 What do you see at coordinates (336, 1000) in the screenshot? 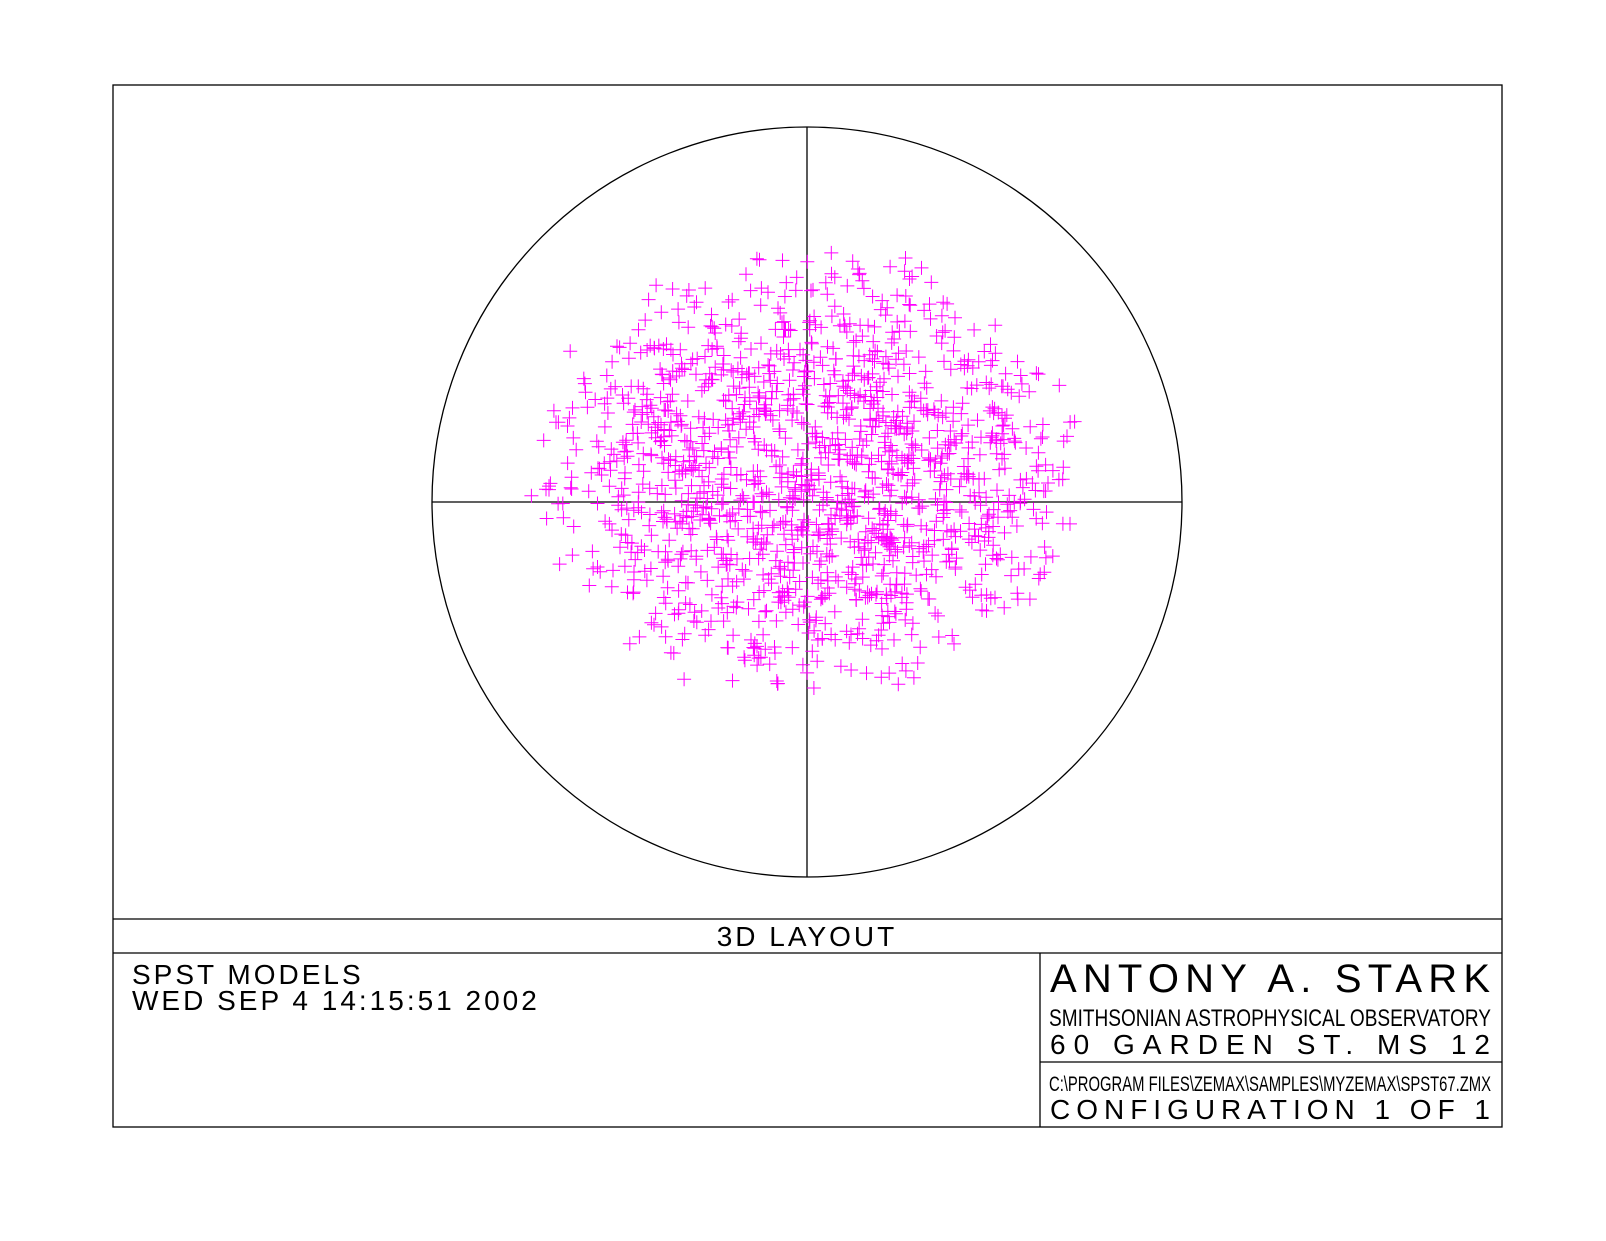
I see `date: WED SEP 4 14:15:51 2002` at bounding box center [336, 1000].